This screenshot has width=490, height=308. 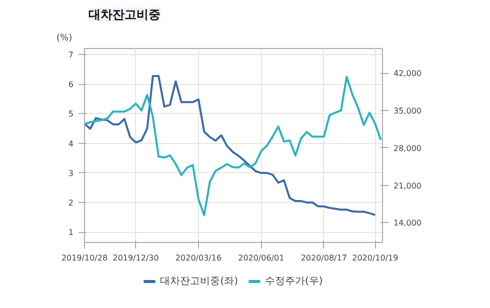 I want to click on x-tick-label: 2020/03/16, so click(x=198, y=258).